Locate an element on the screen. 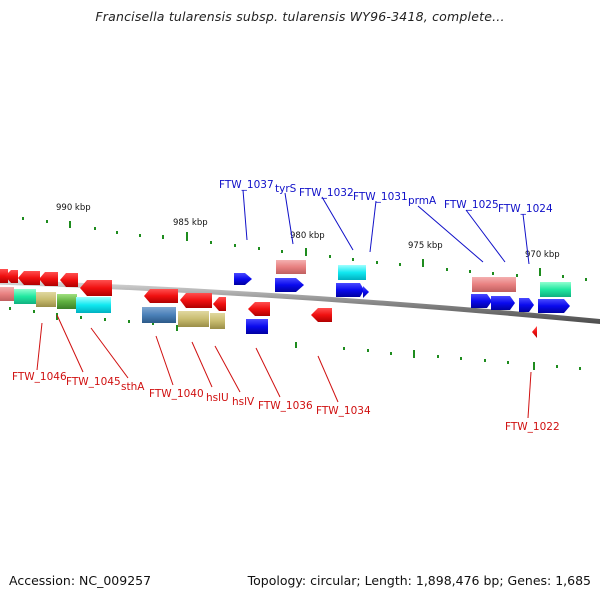 The height and width of the screenshot is (600, 600). gene-label-ftw-1034: FTW_1034 is located at coordinates (343, 411).